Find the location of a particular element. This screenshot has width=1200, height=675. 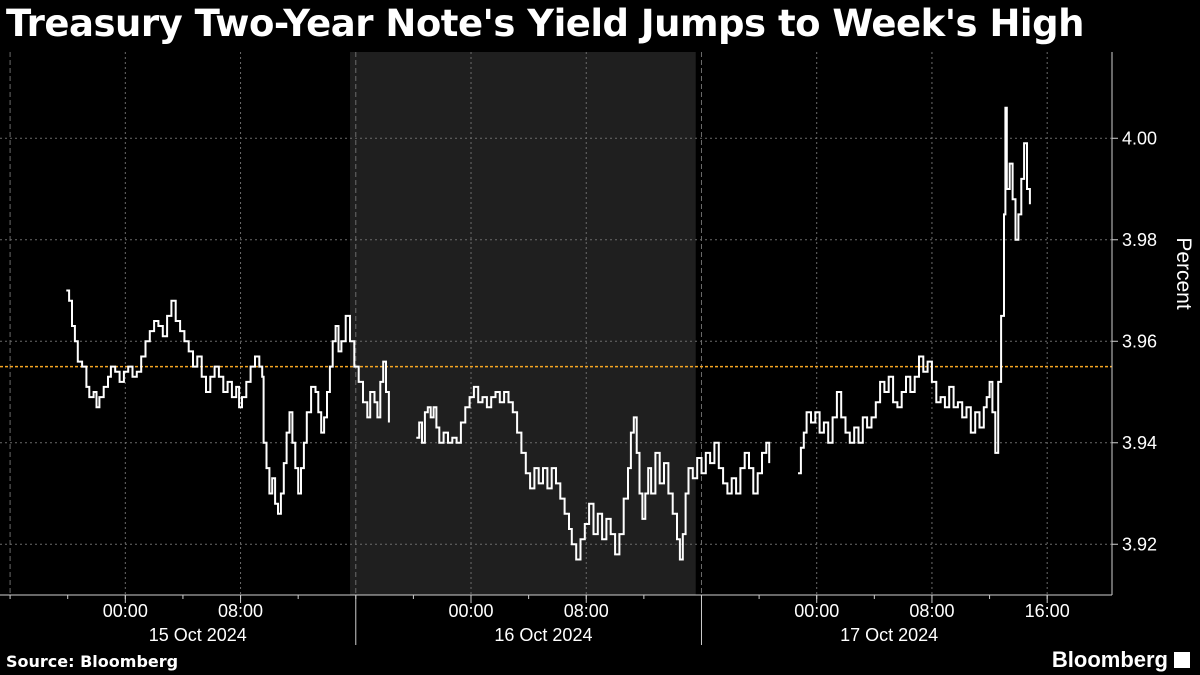

brand-logo: Bloomberg is located at coordinates (1121, 660).